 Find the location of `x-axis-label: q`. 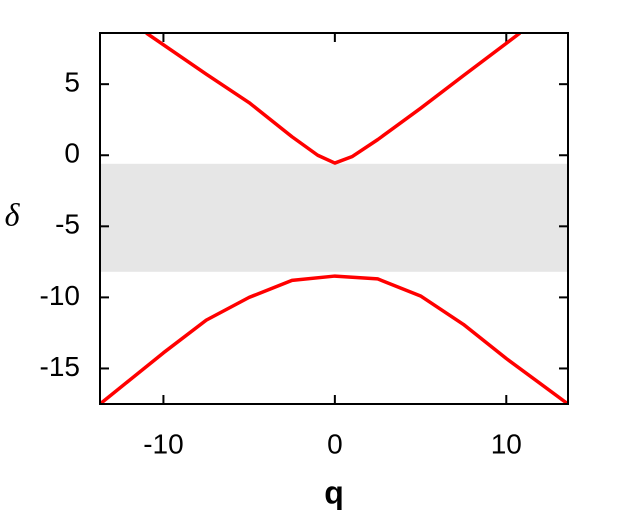

x-axis-label: q is located at coordinates (334, 492).